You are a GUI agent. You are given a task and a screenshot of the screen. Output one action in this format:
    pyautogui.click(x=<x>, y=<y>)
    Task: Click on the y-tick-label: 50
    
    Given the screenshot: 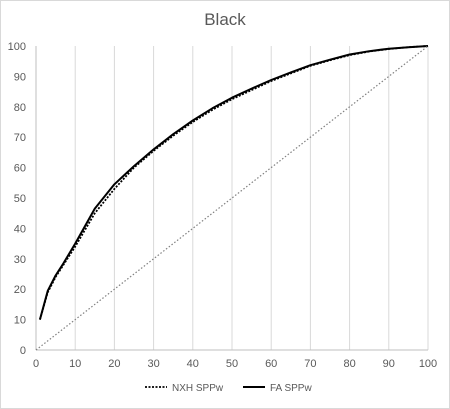 What is the action you would take?
    pyautogui.click(x=20, y=199)
    